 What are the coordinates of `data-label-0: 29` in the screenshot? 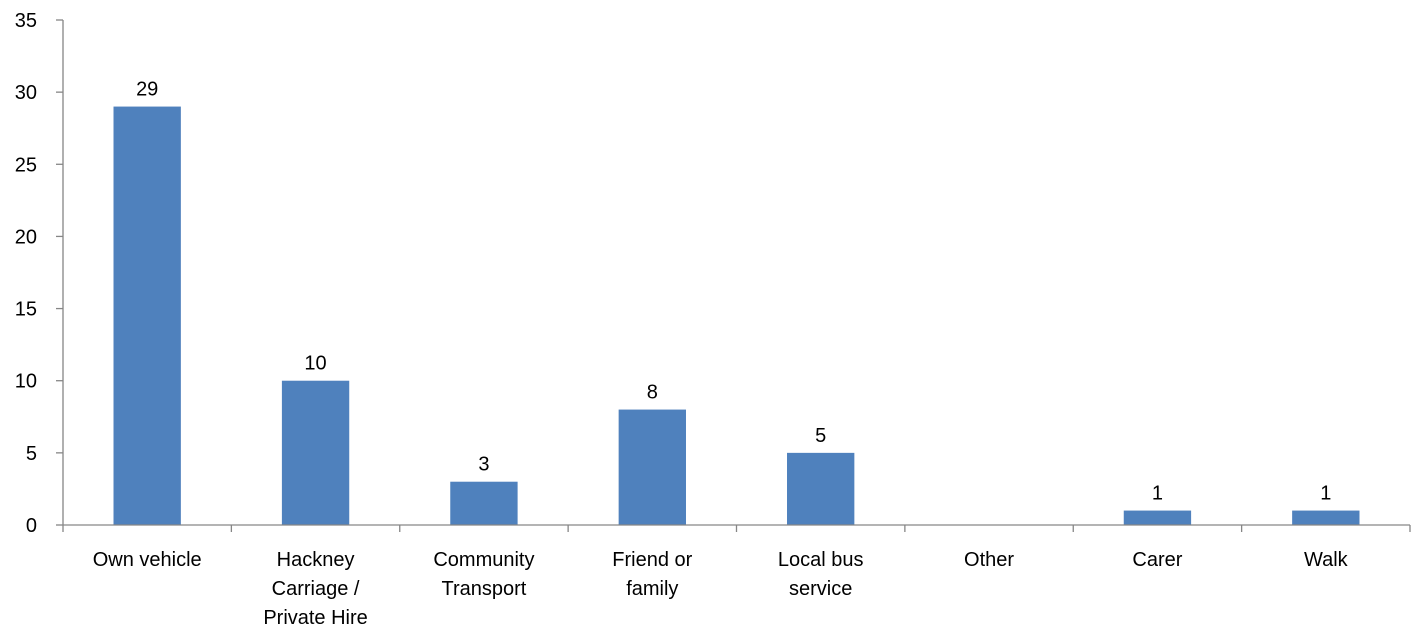 It's located at (147, 90).